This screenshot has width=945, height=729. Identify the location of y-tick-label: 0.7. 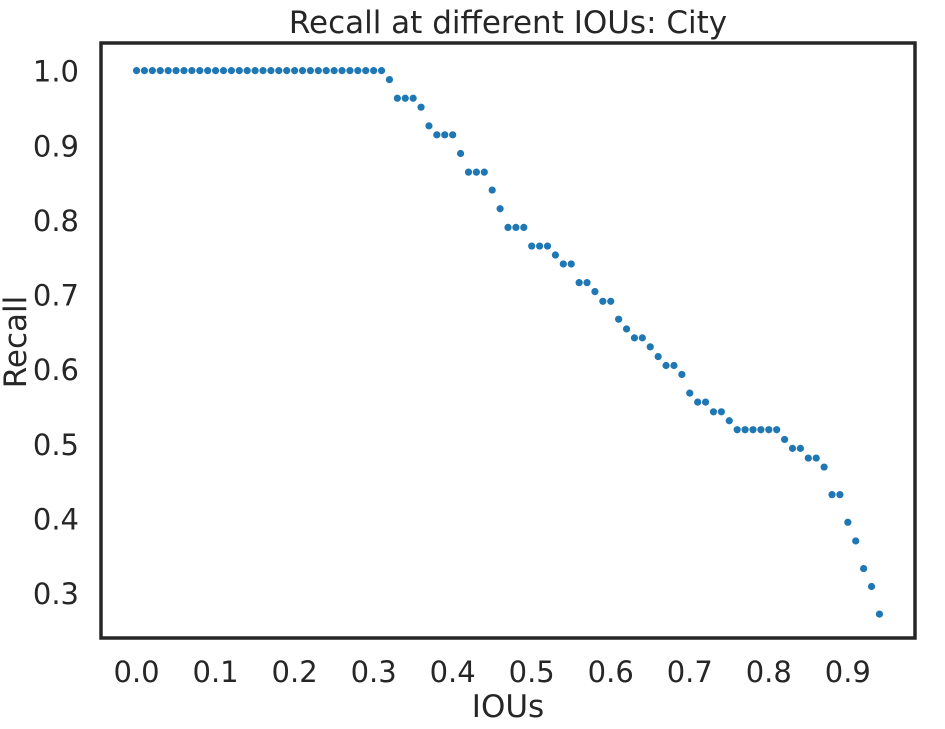
(56, 296).